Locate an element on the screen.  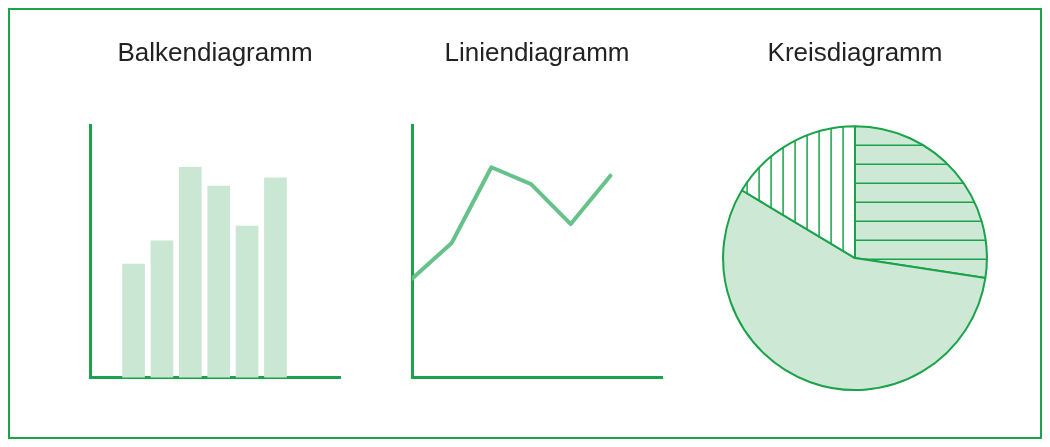
chart-title: Balkendiagramm is located at coordinates (215, 51).